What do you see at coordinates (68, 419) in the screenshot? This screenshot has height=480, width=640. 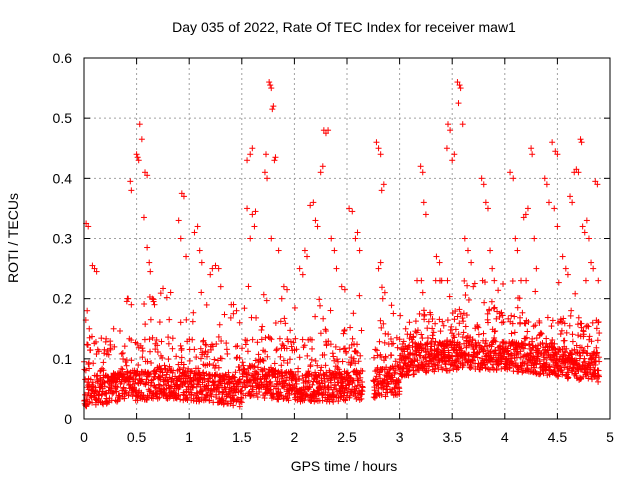 I see `y-tick-label: 0` at bounding box center [68, 419].